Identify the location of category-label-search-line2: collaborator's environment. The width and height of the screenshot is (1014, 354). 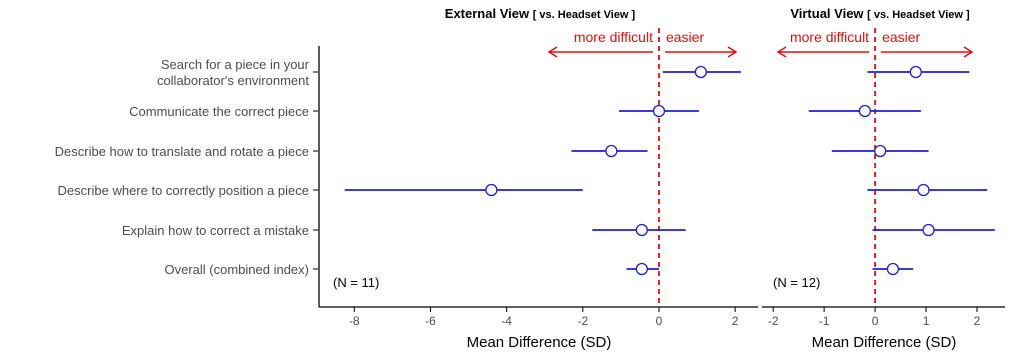
(233, 80).